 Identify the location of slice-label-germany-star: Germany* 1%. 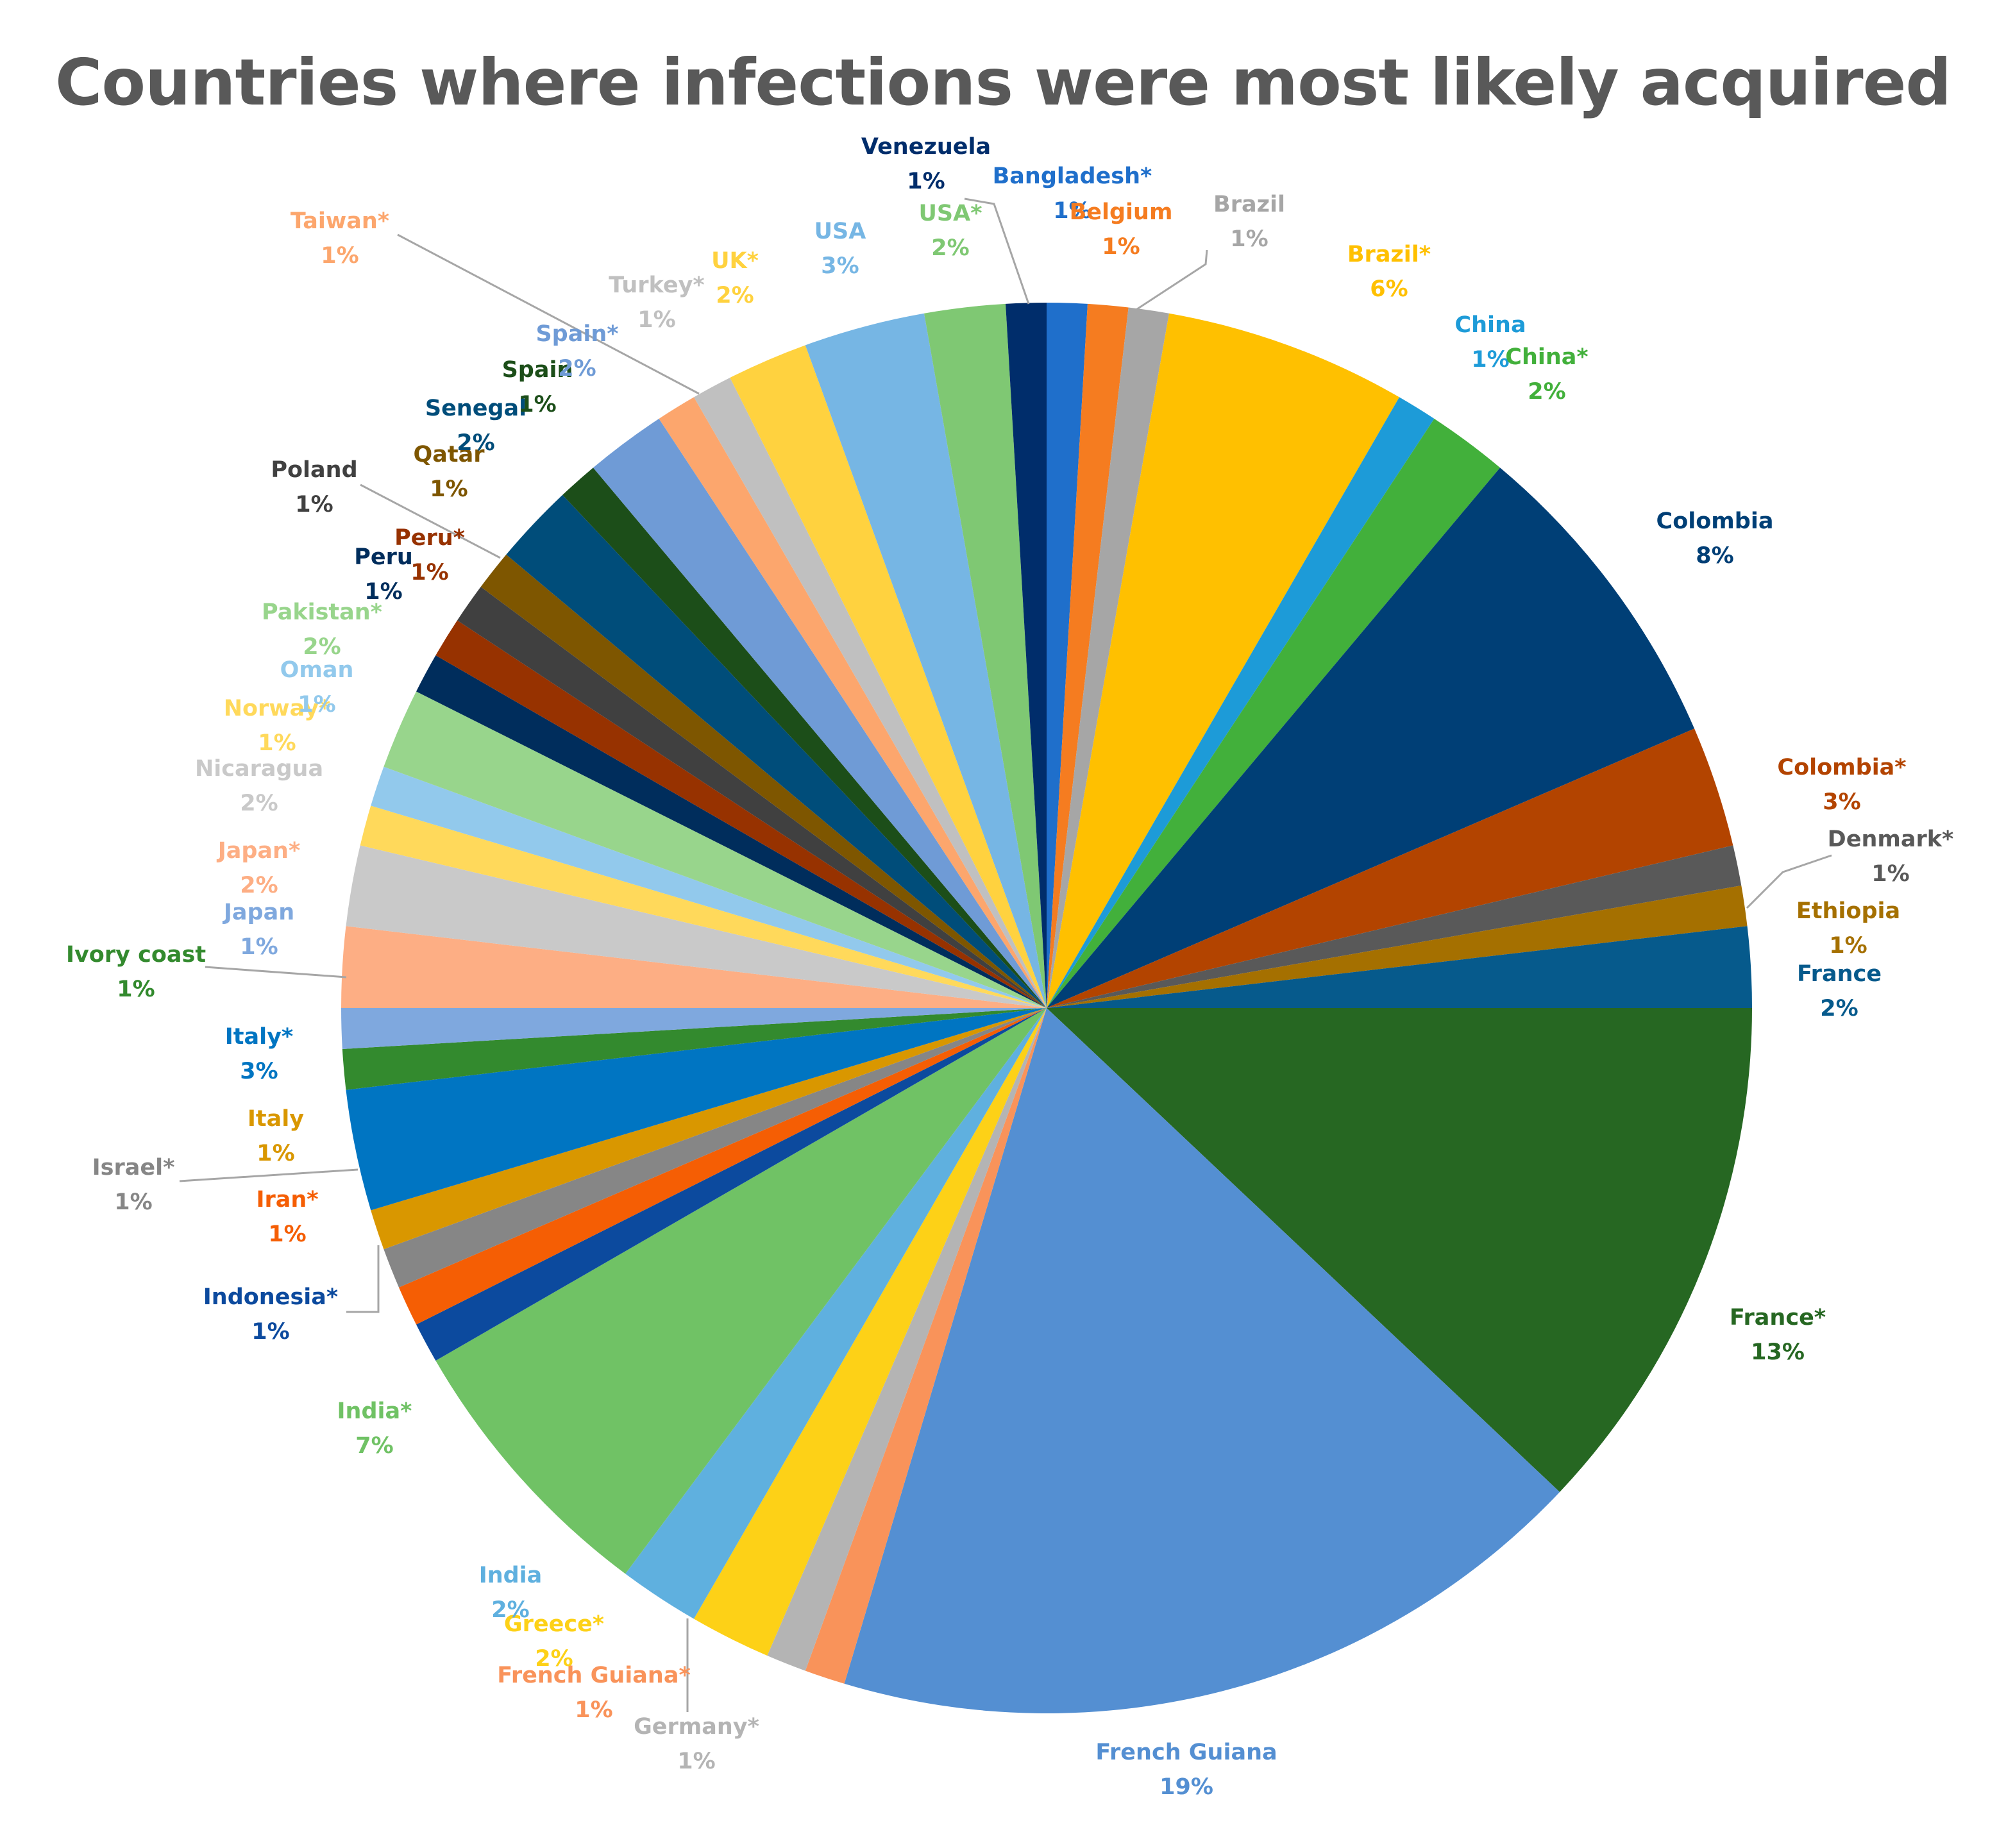
(696, 1744).